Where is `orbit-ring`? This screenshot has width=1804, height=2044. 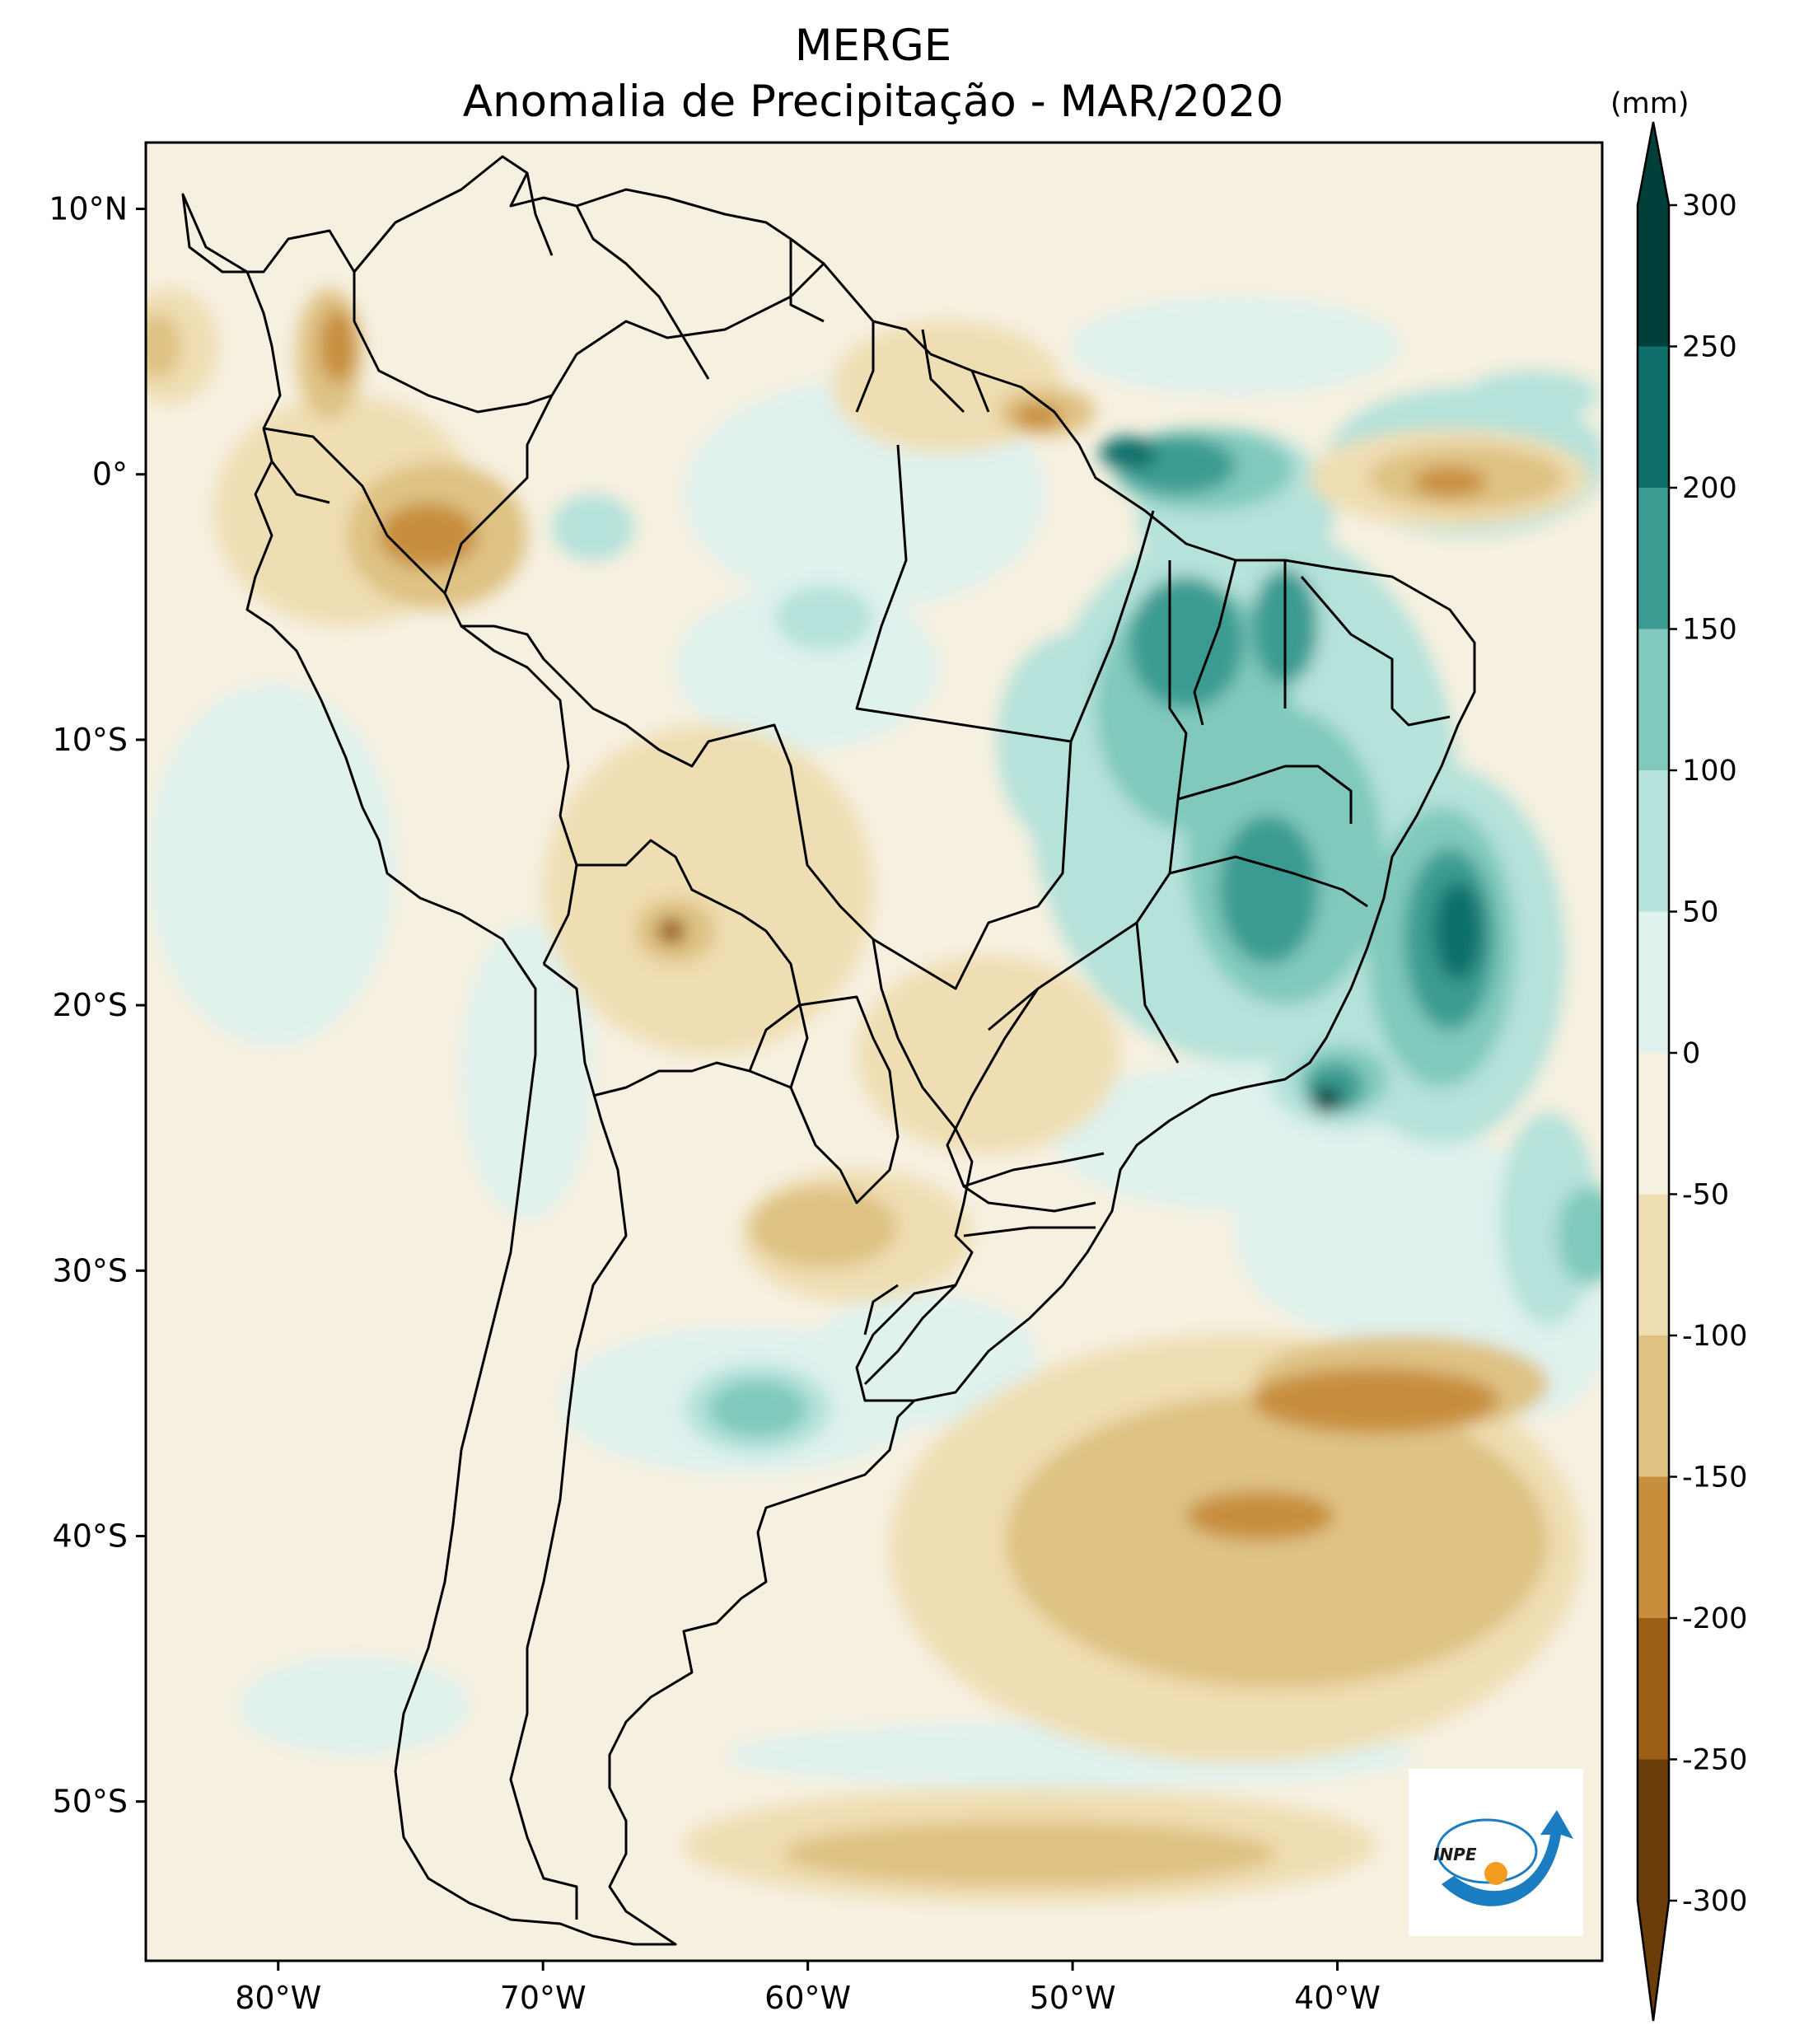
orbit-ring is located at coordinates (1487, 1851).